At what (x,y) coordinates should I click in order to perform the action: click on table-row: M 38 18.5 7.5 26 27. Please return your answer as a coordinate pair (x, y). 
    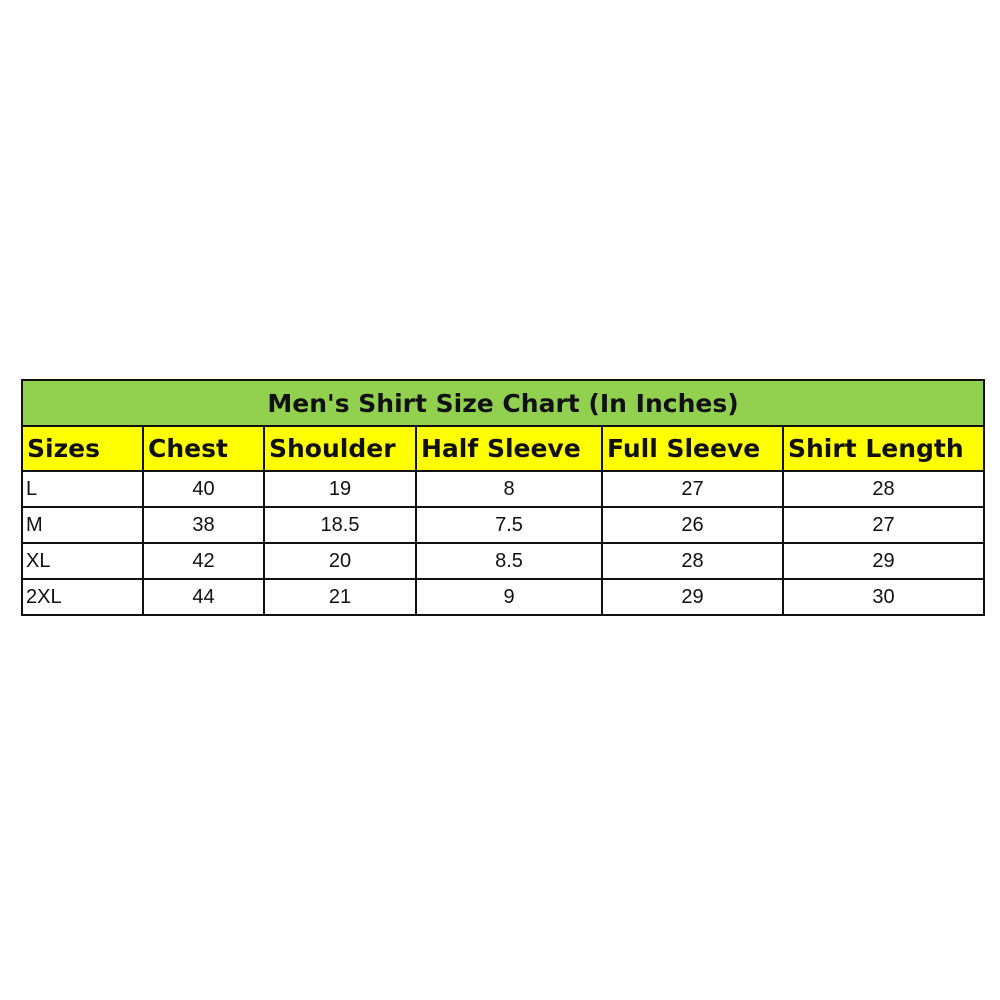
    Looking at the image, I should click on (503, 525).